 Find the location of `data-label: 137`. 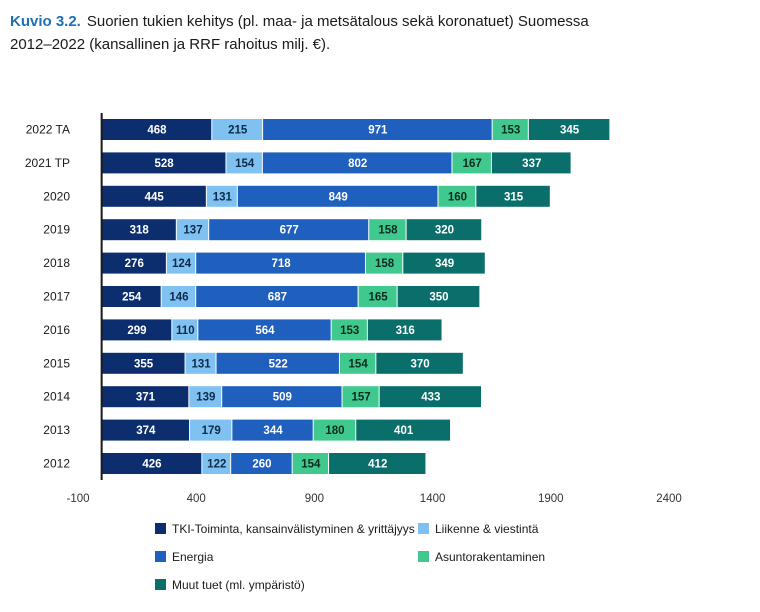

data-label: 137 is located at coordinates (192, 231).